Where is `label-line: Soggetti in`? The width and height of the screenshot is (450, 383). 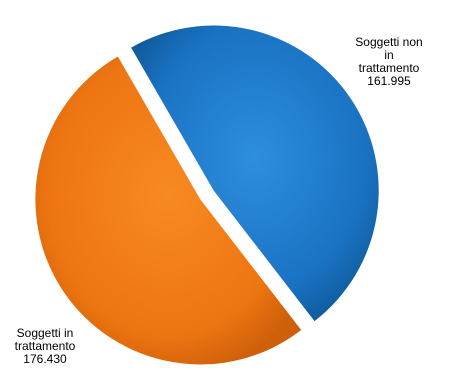
label-line: Soggetti in is located at coordinates (45, 333).